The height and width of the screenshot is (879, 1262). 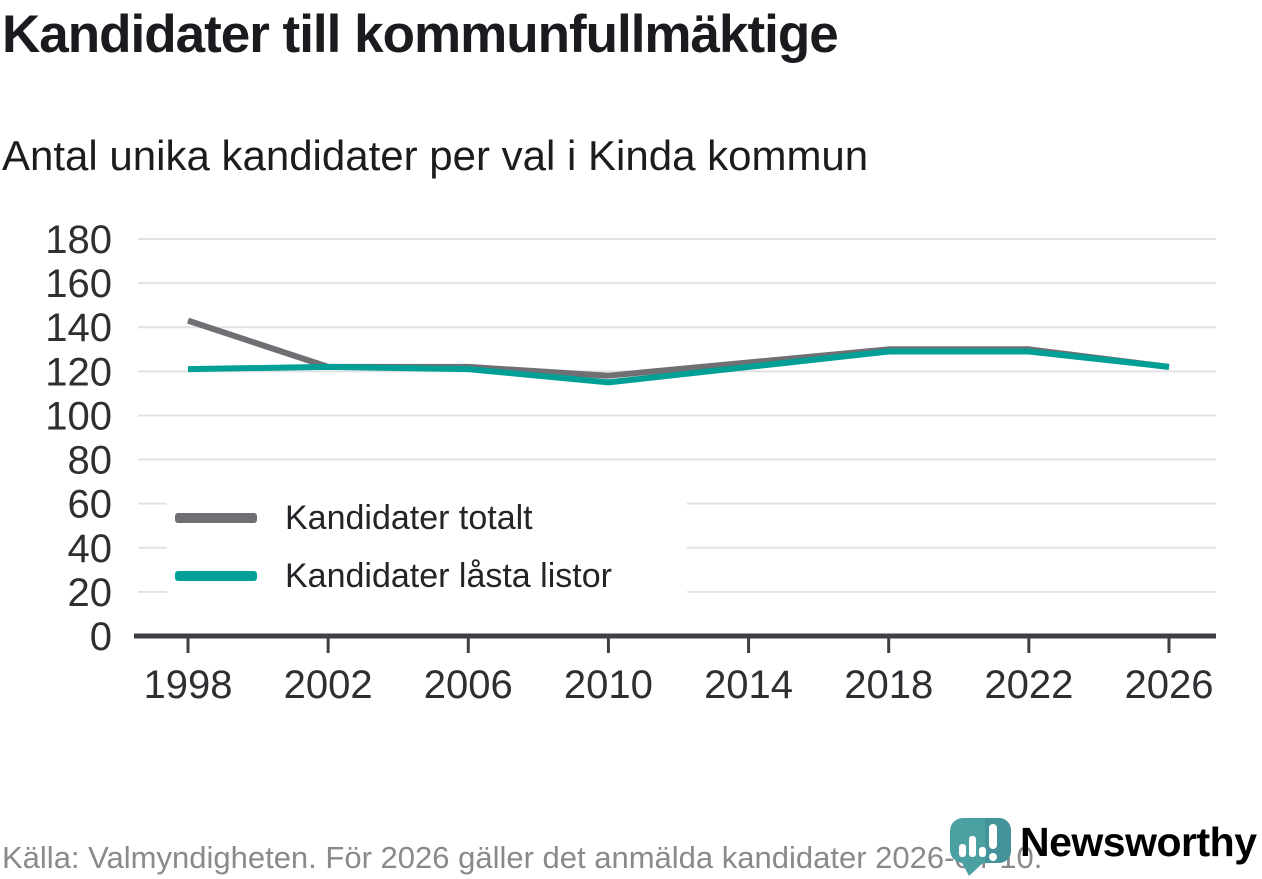 I want to click on x-tick-label: 2018, so click(x=888, y=685).